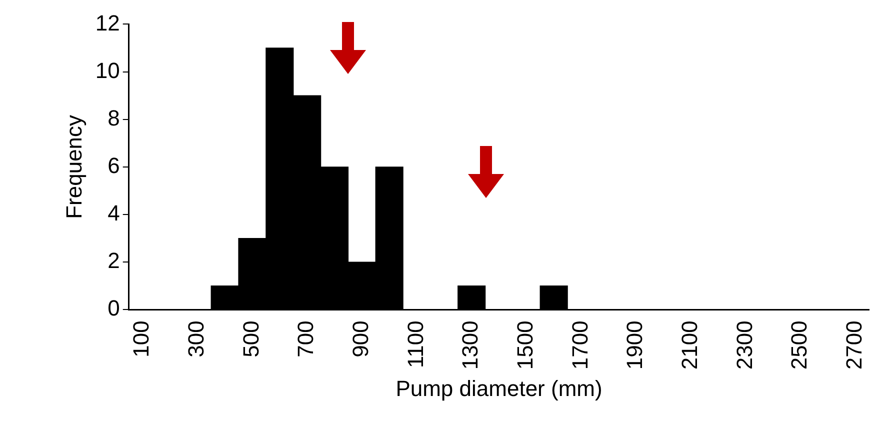  I want to click on y-tick-label: 2, so click(114, 261).